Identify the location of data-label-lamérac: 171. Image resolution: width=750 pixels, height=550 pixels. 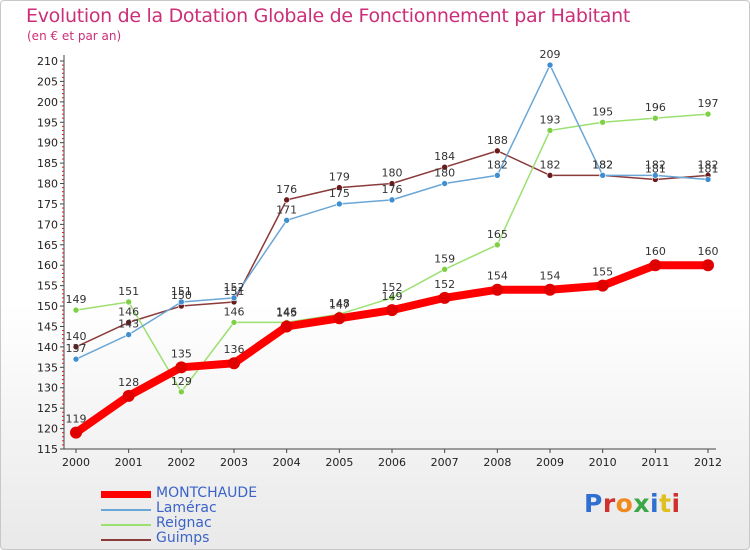
(286, 209).